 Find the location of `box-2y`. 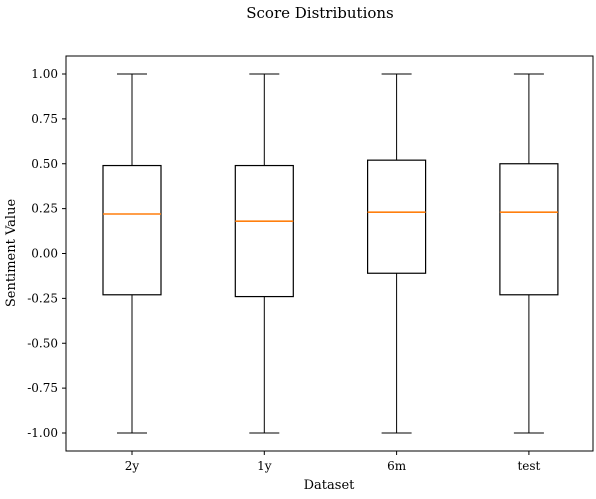

box-2y is located at coordinates (132, 253).